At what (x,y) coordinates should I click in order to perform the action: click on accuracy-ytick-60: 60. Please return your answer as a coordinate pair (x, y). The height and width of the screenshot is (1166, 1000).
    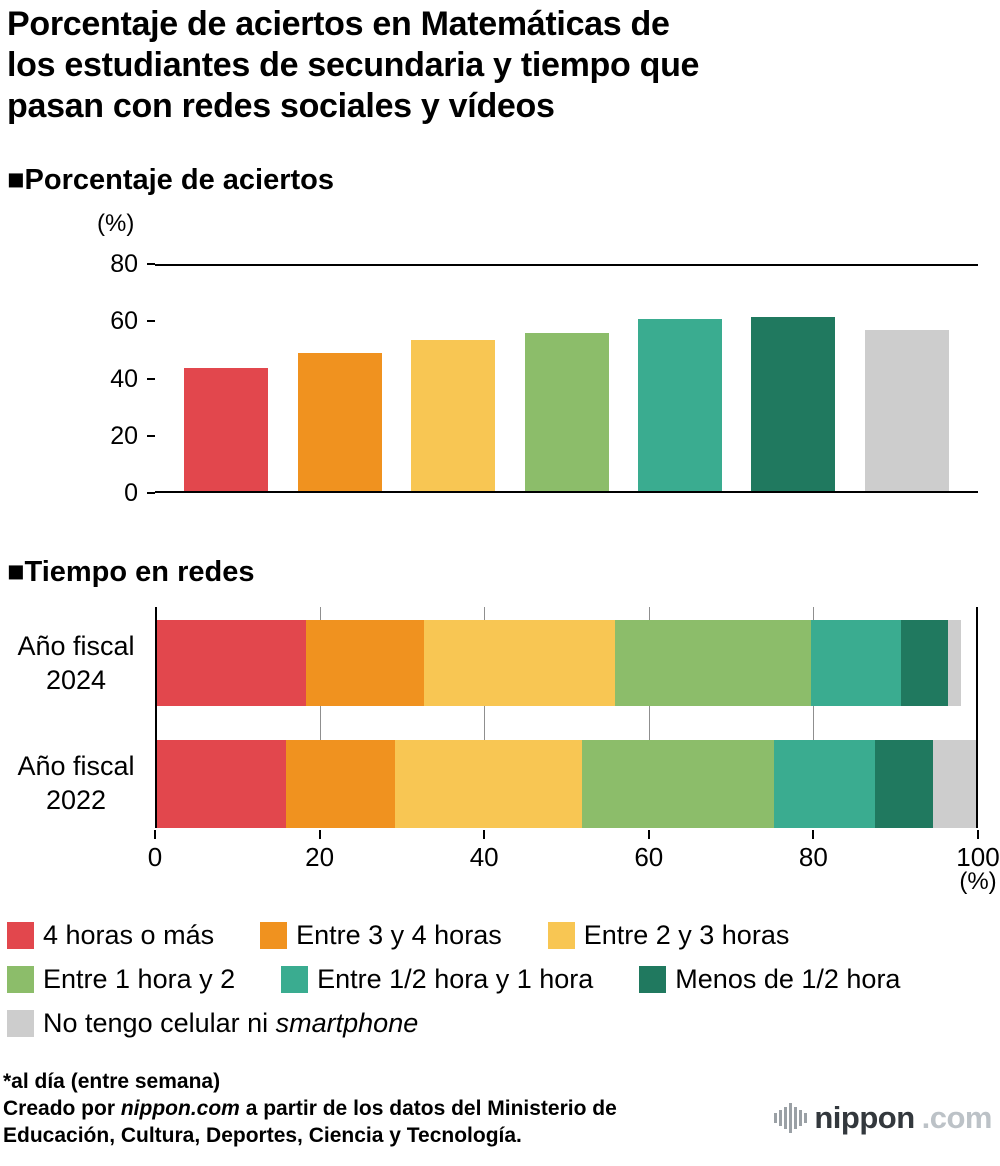
    Looking at the image, I should click on (124, 321).